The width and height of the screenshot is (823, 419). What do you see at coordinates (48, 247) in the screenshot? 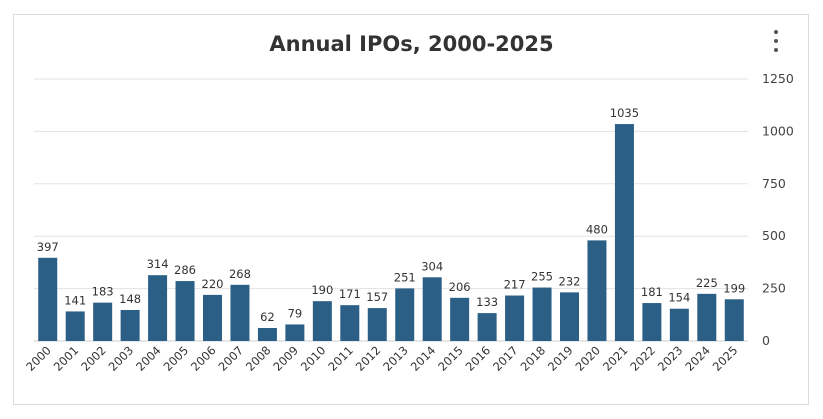
I see `data-label: 397` at bounding box center [48, 247].